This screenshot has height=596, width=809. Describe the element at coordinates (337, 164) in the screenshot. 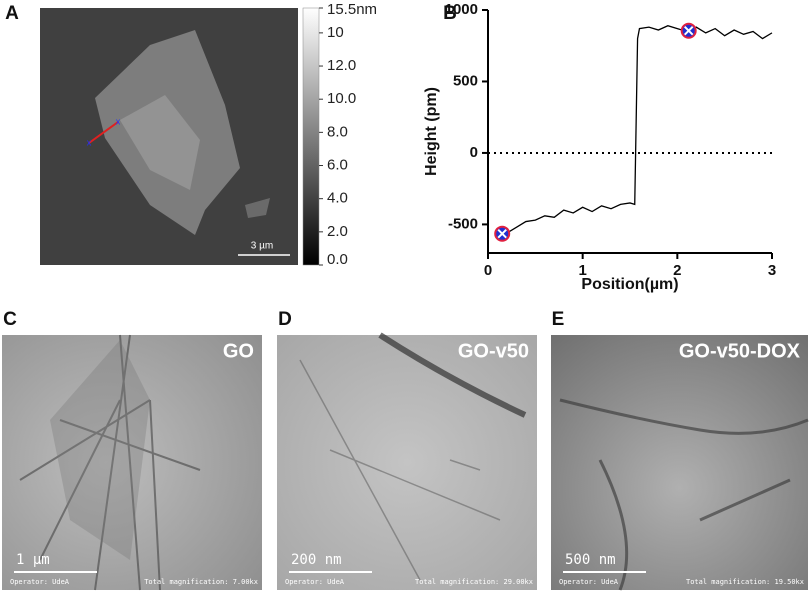

I see `colorbar-label: 6.0` at that location.